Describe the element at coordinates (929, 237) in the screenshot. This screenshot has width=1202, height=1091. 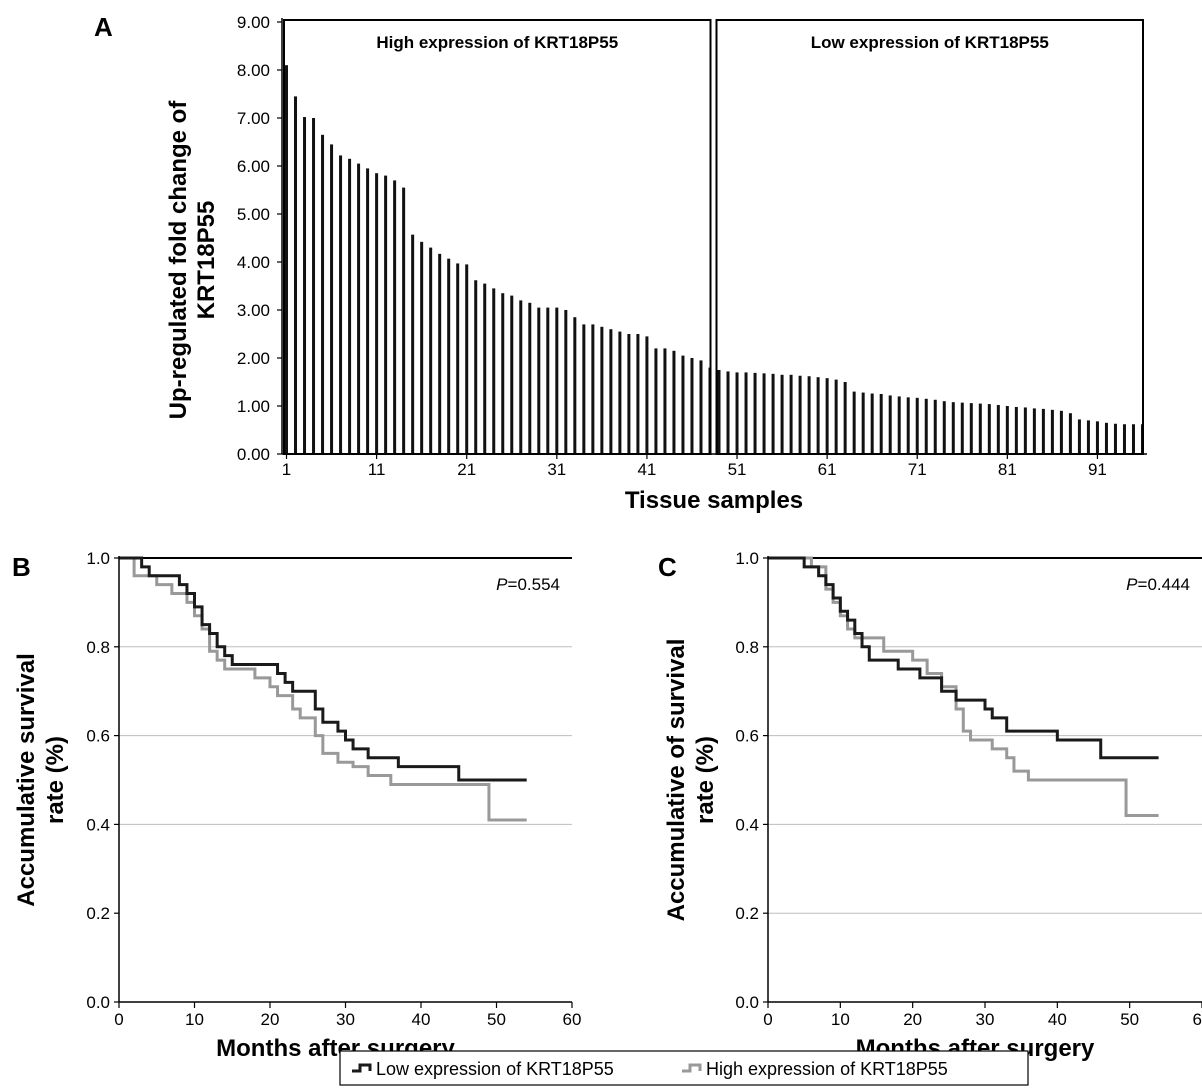
I see `group-box` at that location.